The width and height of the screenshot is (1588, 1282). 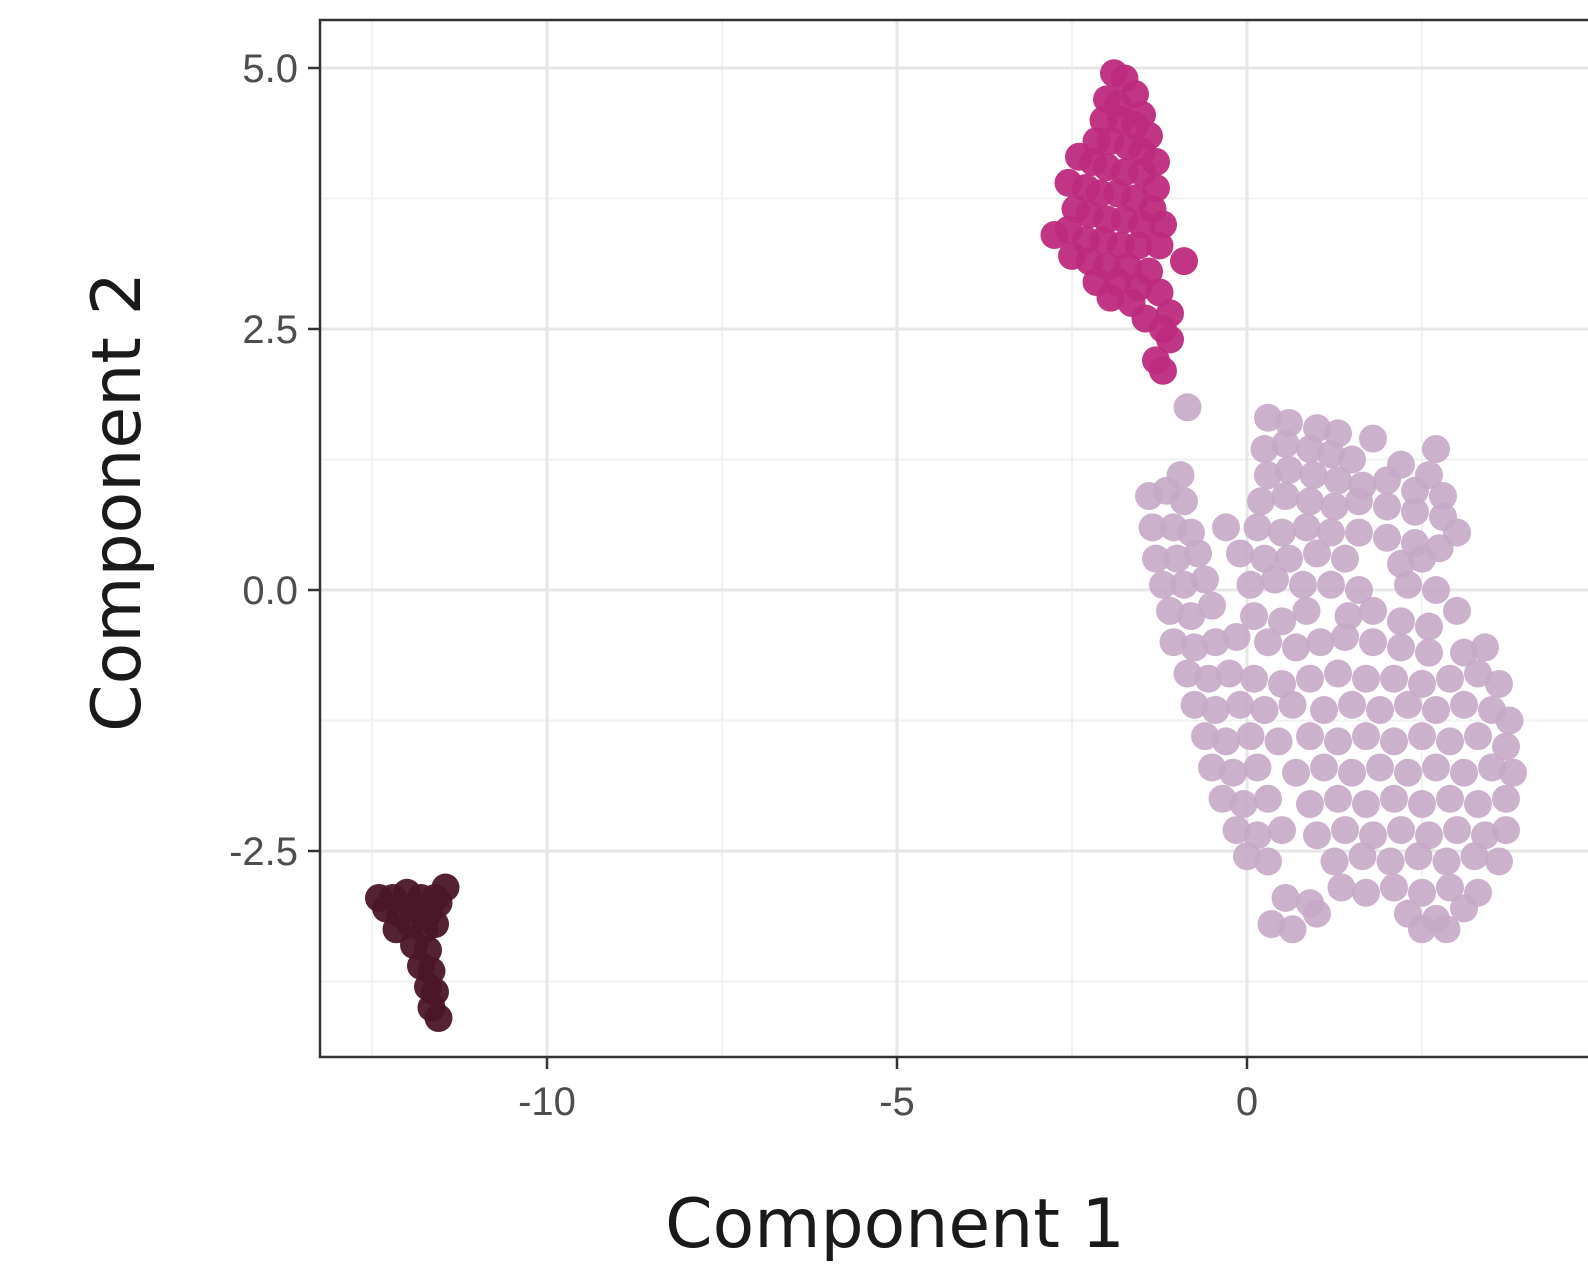 I want to click on y-axis-ticks: -2.5 0.0 2.5 5.0, so click(x=274, y=460).